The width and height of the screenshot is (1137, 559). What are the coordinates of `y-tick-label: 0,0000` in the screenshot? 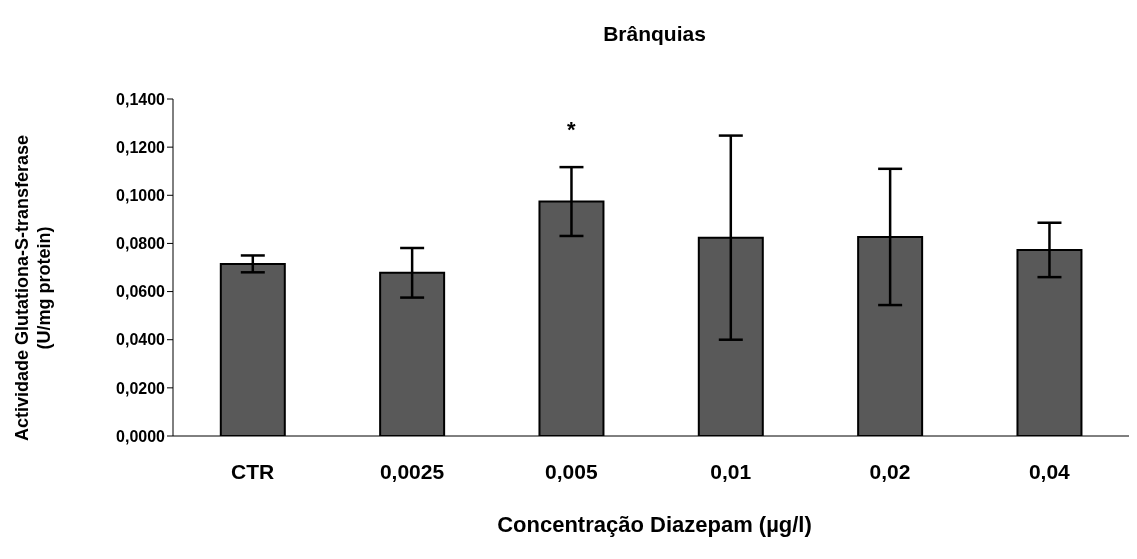 It's located at (141, 436).